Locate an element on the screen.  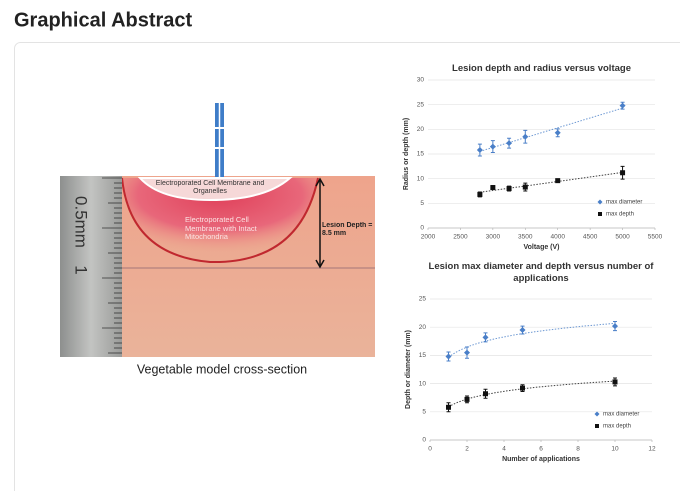
x-tick-label: 2000 is located at coordinates (428, 237).